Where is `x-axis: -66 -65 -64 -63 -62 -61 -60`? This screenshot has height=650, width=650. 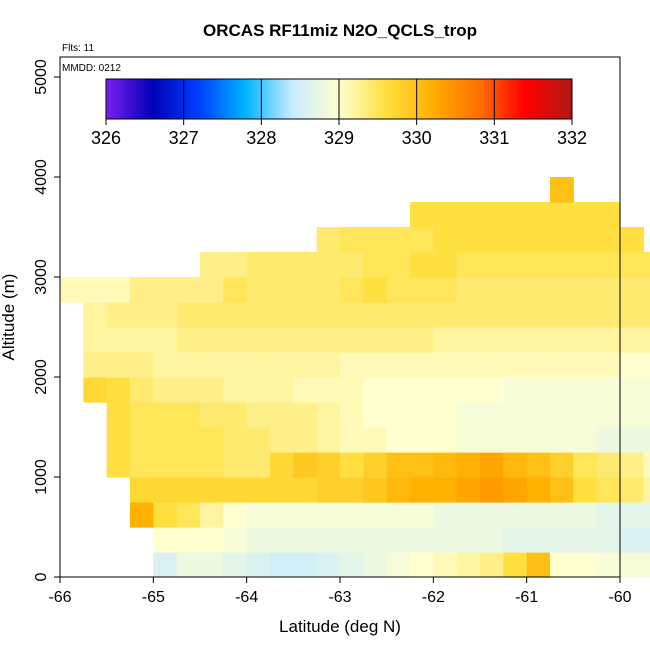
x-axis: -66 -65 -64 -63 -62 -61 -60 is located at coordinates (340, 591).